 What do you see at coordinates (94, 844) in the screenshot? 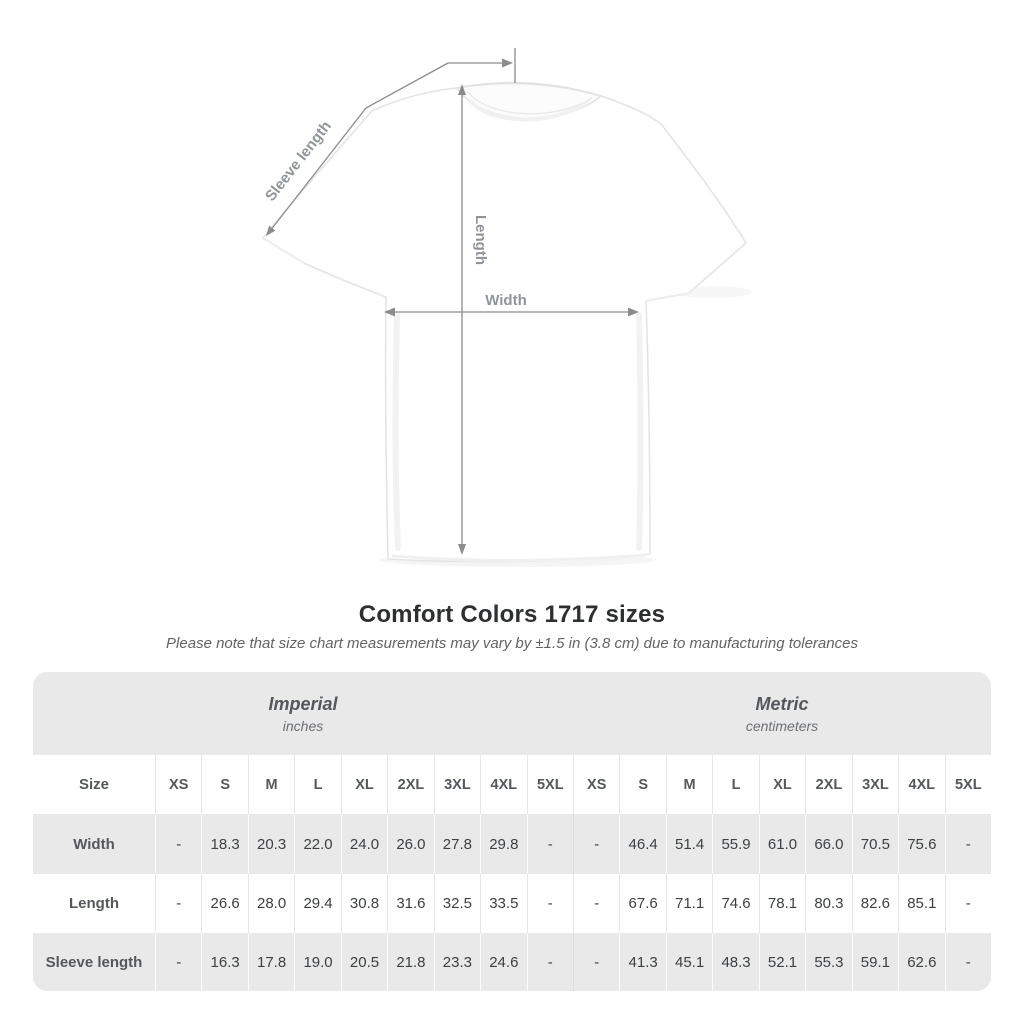
I see `row-label: Width` at bounding box center [94, 844].